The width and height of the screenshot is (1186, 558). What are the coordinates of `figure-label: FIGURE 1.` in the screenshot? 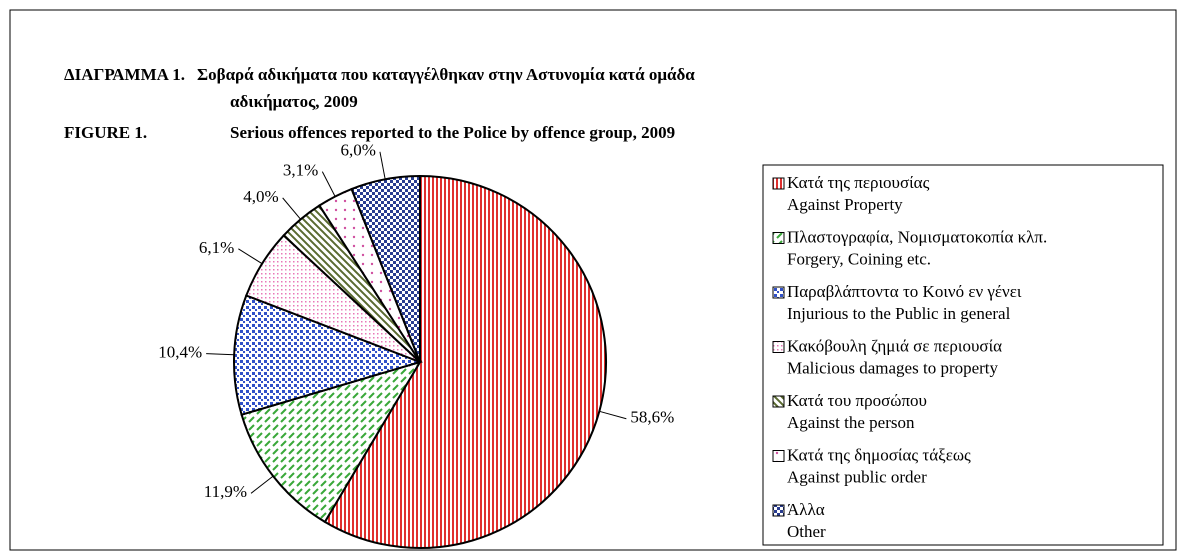 It's located at (105, 132).